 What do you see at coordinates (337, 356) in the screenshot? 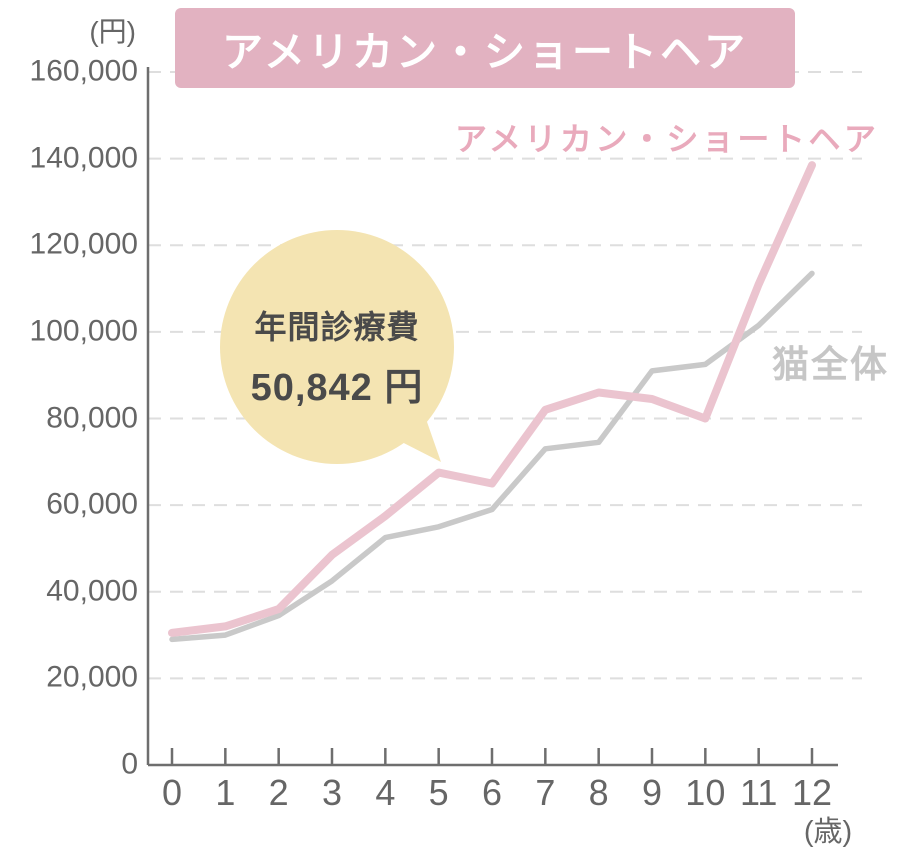
I see `annual-cost-callout: 年間診療費 50,842 円` at bounding box center [337, 356].